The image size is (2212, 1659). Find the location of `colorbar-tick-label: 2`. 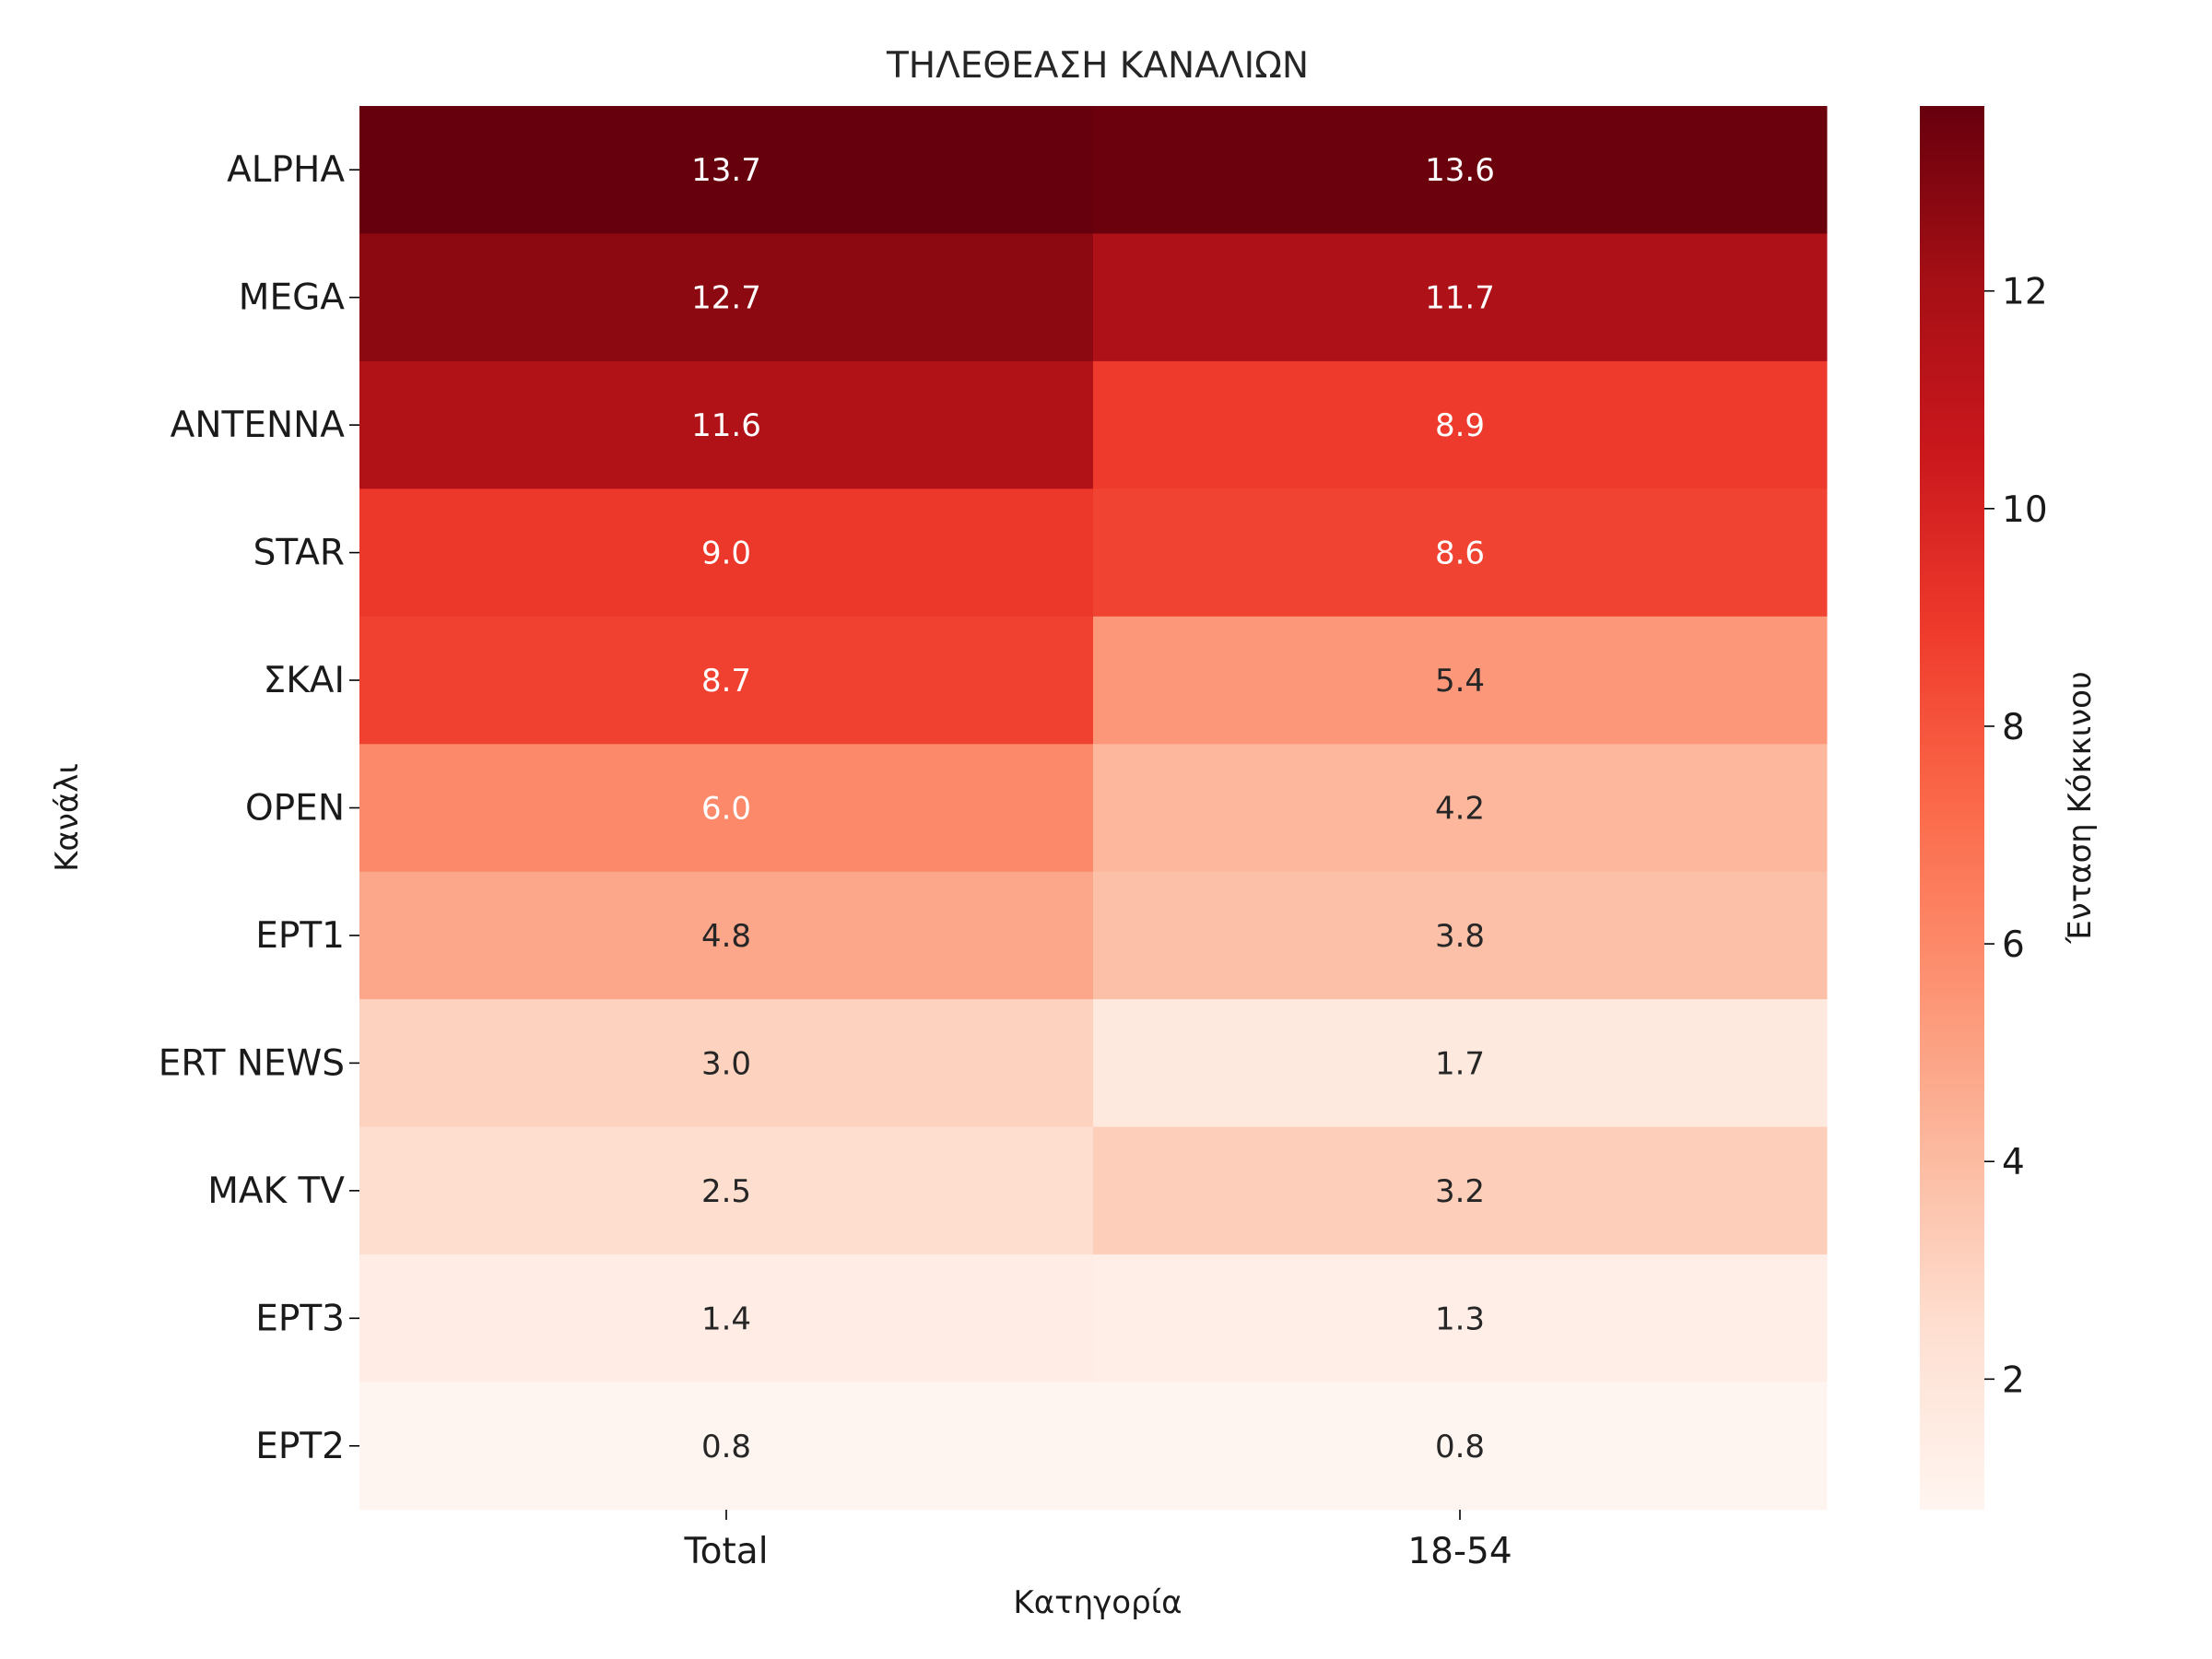

colorbar-tick-label: 2 is located at coordinates (2013, 1380).